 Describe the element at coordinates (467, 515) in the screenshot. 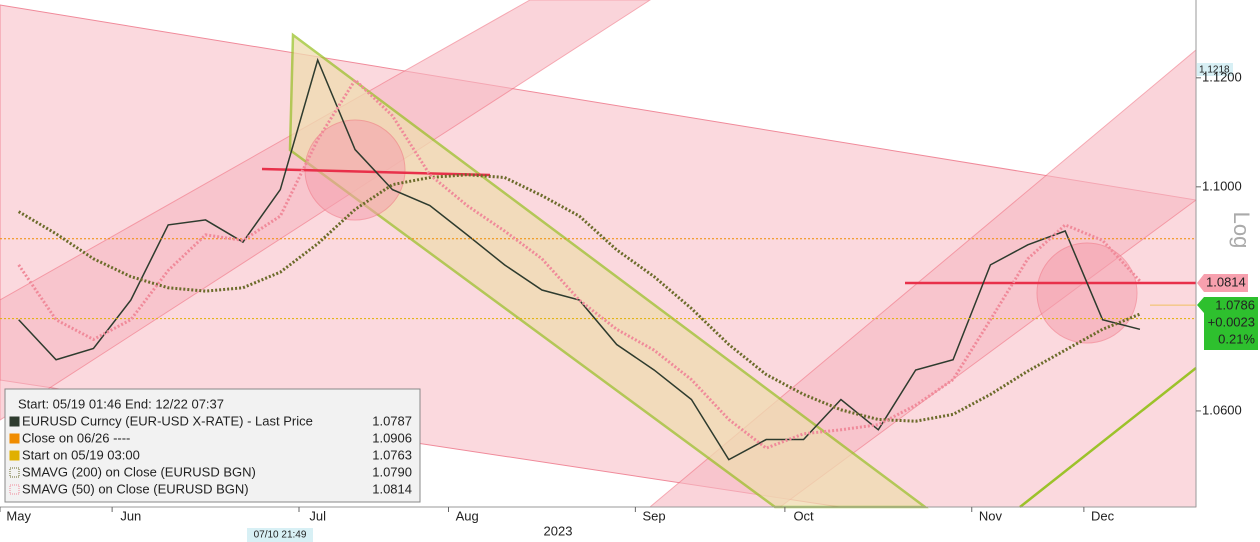

I see `x-tick-label: Aug` at that location.